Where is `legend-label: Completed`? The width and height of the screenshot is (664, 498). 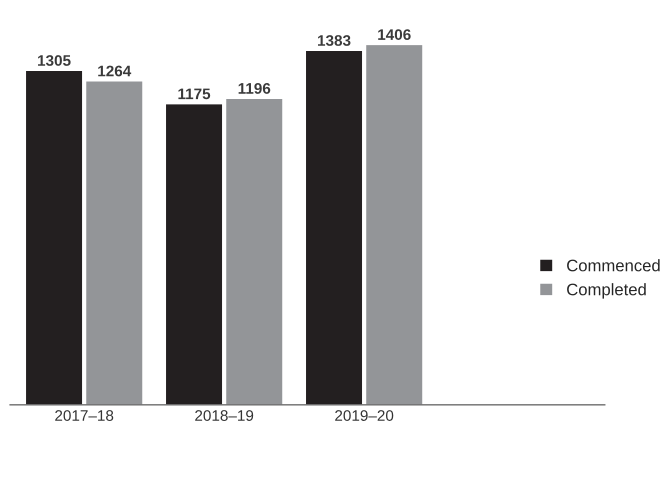 legend-label: Completed is located at coordinates (606, 291).